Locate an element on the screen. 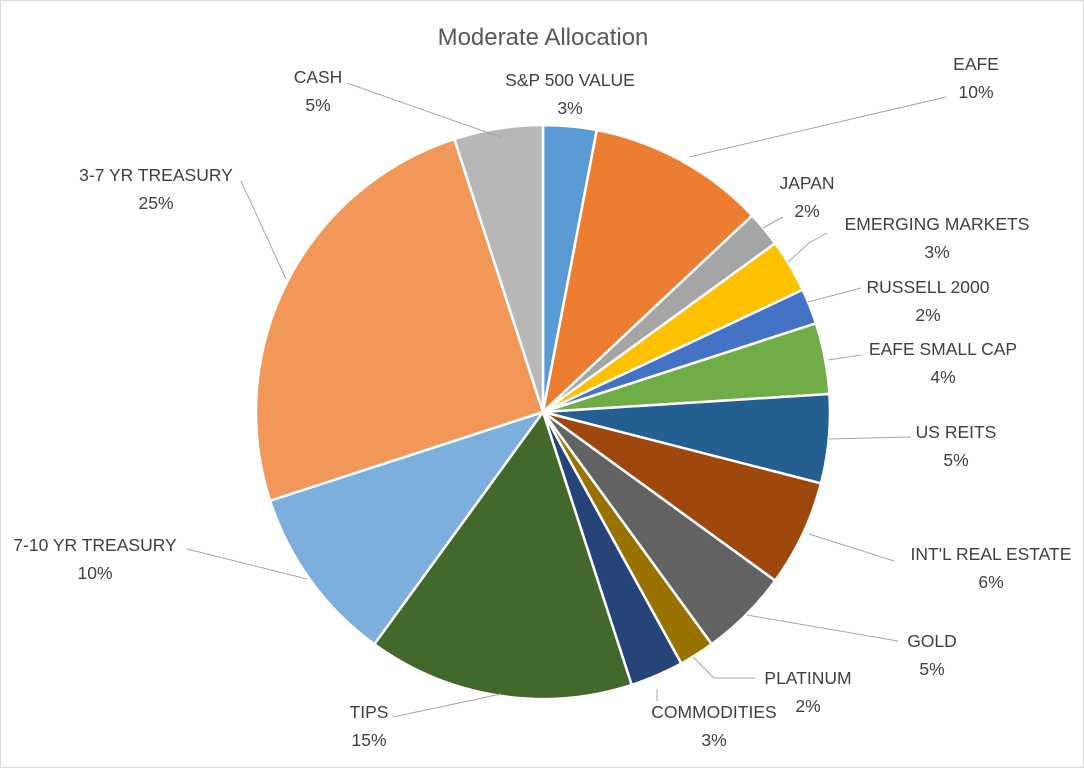 The height and width of the screenshot is (769, 1084). slice-value-s-p-500-value: 3% is located at coordinates (569, 108).